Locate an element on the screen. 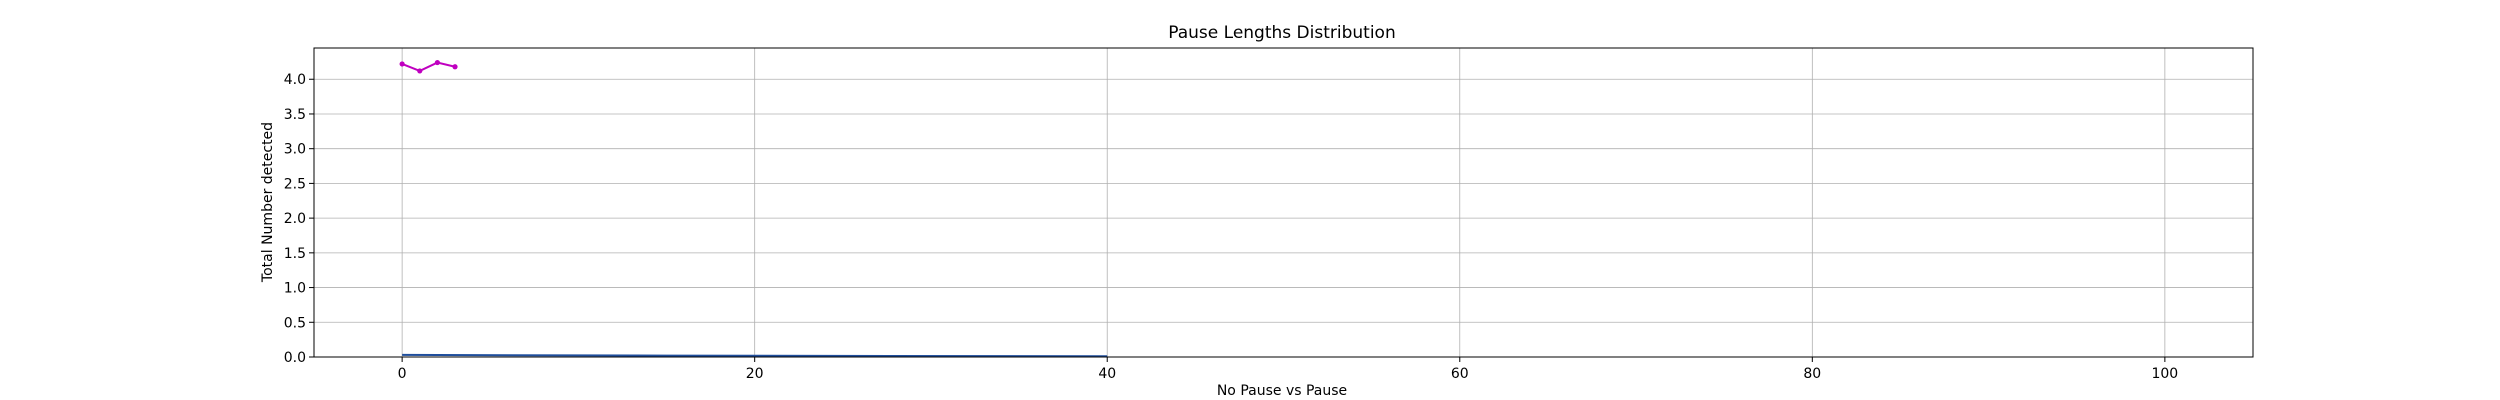  y-tick-label: 0.5 is located at coordinates (295, 323).